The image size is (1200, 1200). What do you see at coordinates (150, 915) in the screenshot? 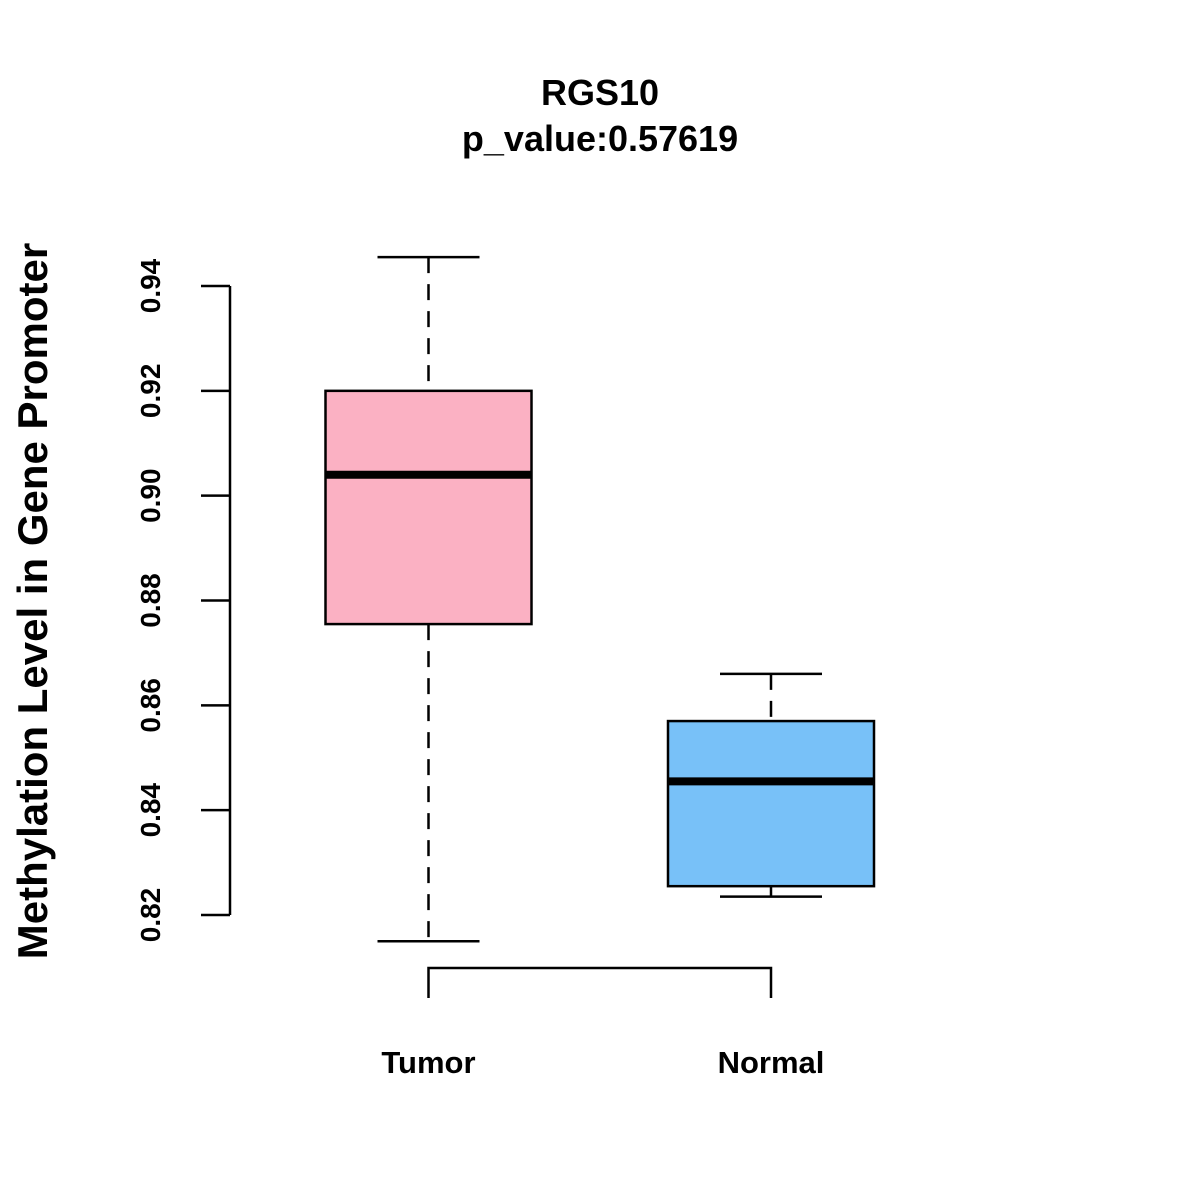
I see `y-tick-label: 0.82` at bounding box center [150, 915].